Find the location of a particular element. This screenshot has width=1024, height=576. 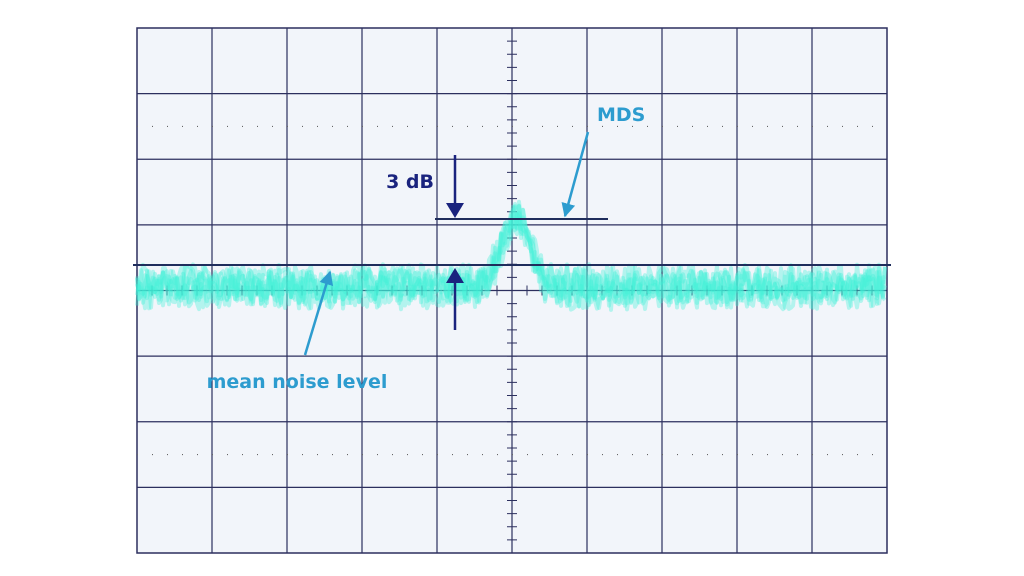

attenuation-label: 3 dB is located at coordinates (410, 182).